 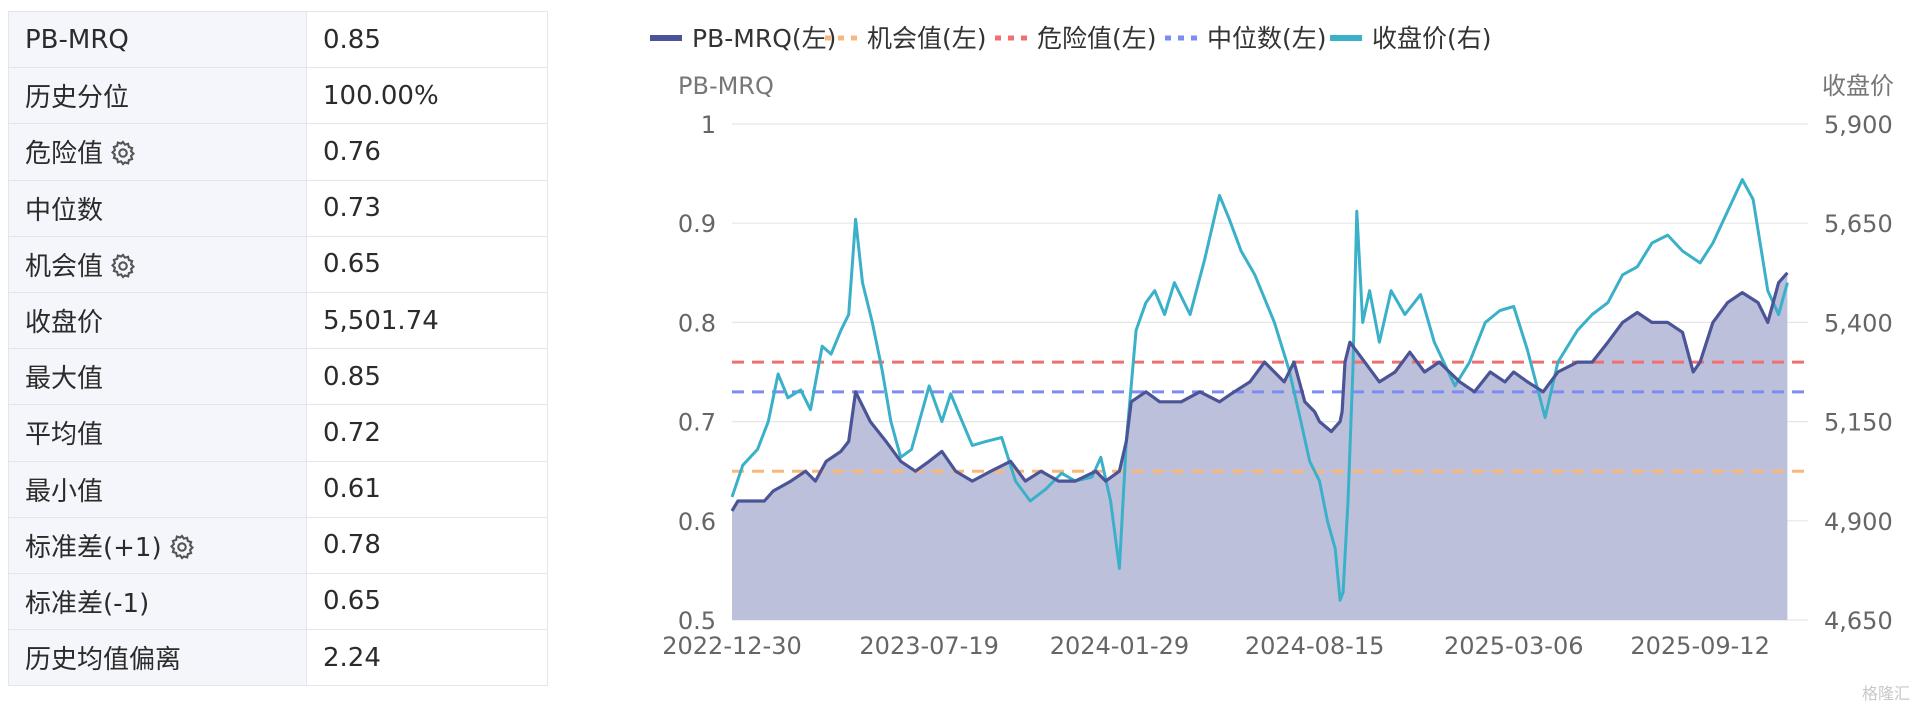 What do you see at coordinates (427, 433) in the screenshot?
I see `stats-value: 0.72` at bounding box center [427, 433].